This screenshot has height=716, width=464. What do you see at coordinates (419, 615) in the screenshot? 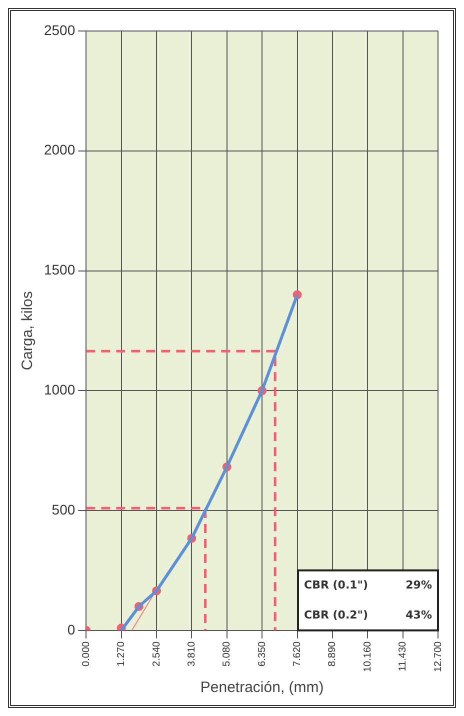
I see `annotation: 43%` at bounding box center [419, 615].